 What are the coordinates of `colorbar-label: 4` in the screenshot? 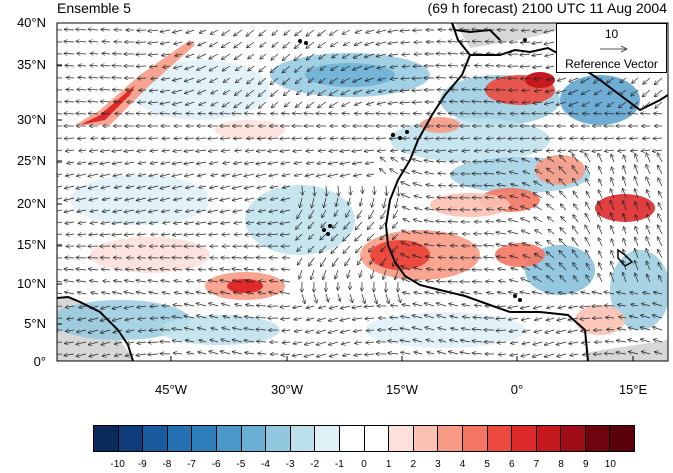 It's located at (463, 464).